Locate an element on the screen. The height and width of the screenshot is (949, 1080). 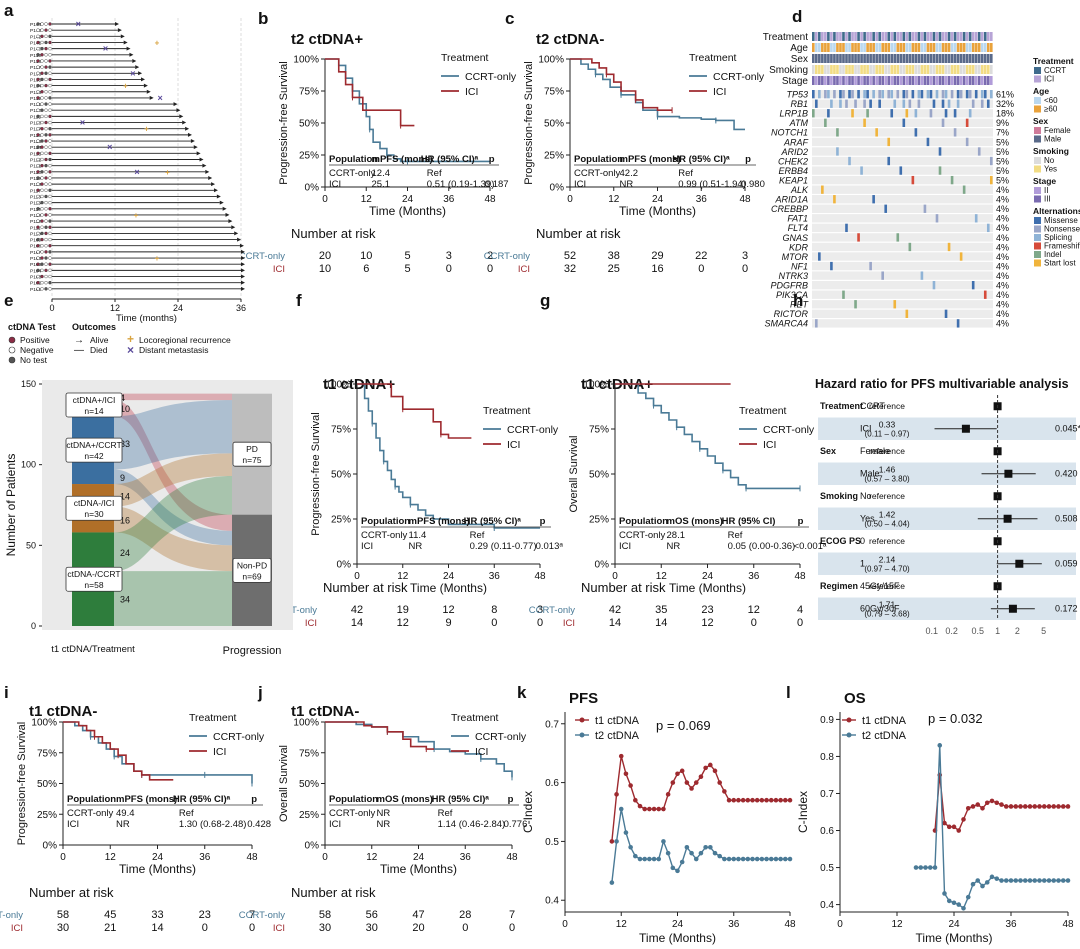
died-line-icon: — is located at coordinates (79, 350).